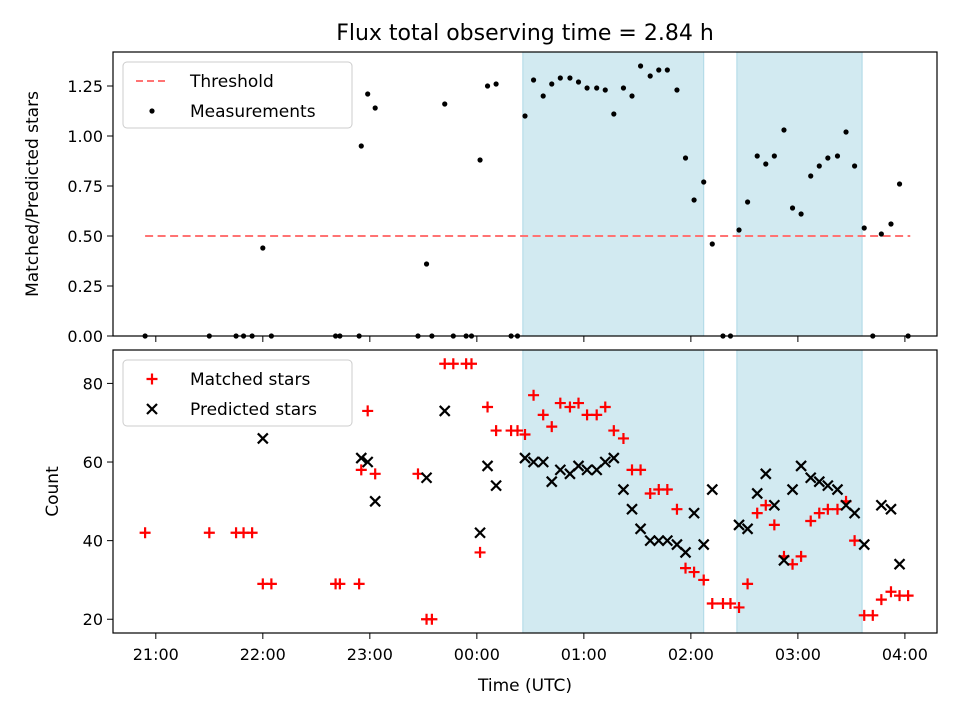  Describe the element at coordinates (156, 654) in the screenshot. I see `x-tick-label: 21:00` at that location.